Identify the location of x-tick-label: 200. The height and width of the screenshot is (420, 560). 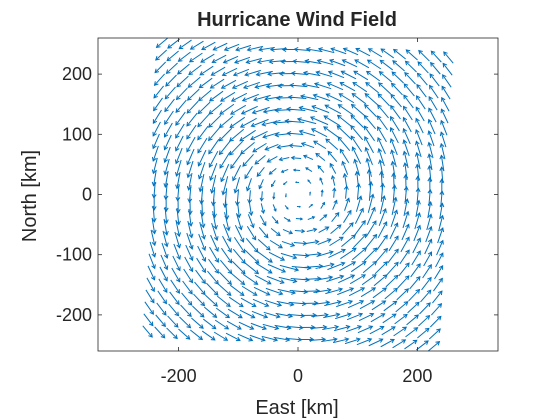
(417, 376).